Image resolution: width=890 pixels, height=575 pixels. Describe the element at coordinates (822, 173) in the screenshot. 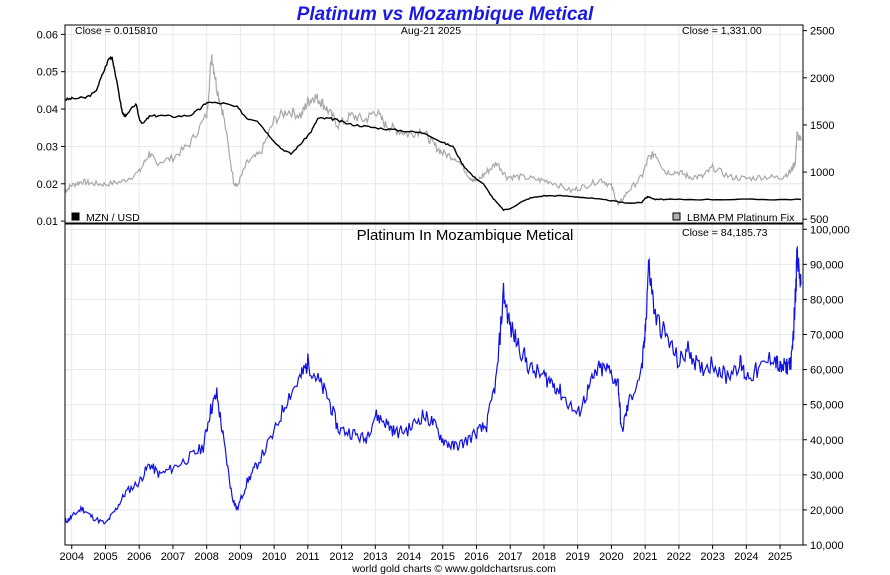

I see `top-right-tick-label: 1000` at that location.